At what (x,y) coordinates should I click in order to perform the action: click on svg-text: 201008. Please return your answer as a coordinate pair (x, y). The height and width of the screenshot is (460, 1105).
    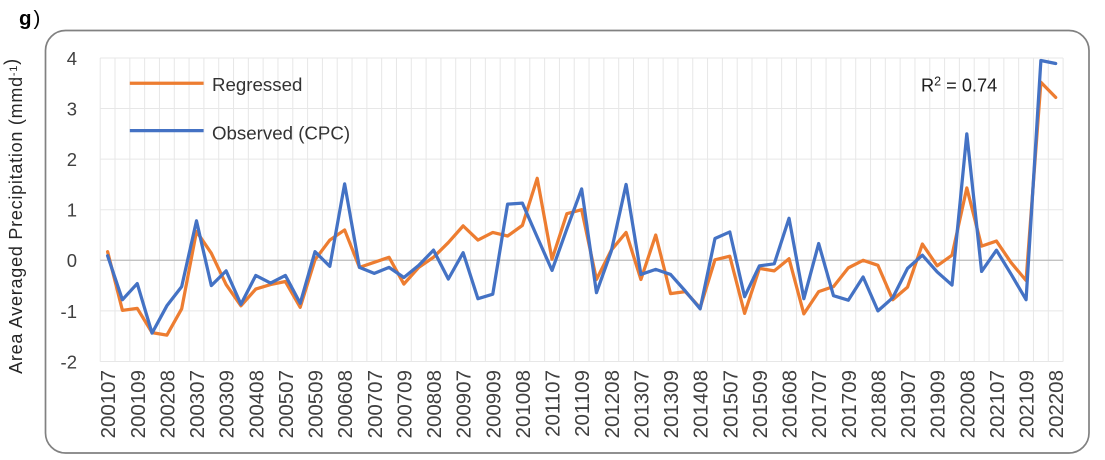
    Looking at the image, I should click on (523, 404).